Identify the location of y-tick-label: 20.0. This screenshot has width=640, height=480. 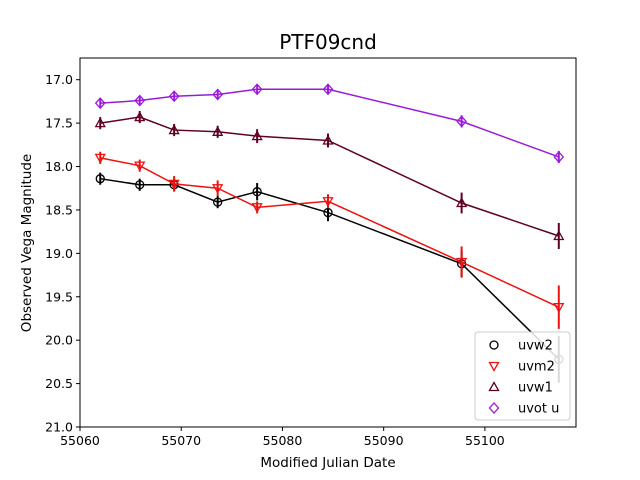
(59, 340).